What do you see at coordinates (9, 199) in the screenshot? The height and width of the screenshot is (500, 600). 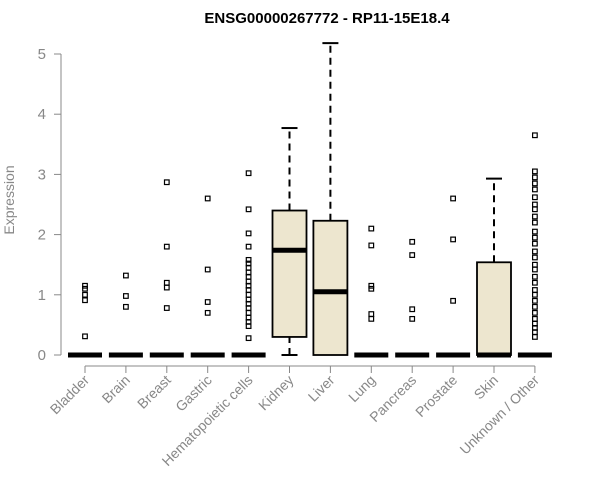 I see `y-axis-label: Expression` at bounding box center [9, 199].